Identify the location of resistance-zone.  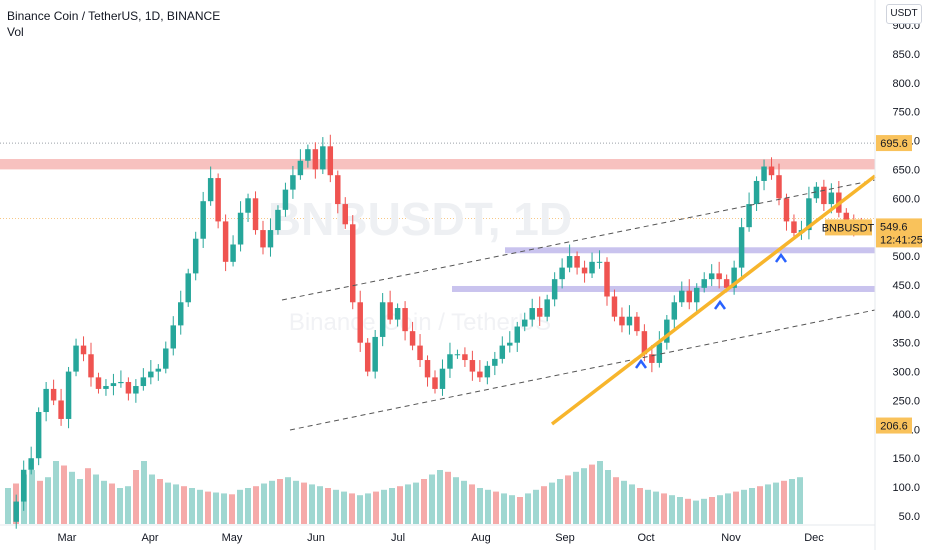
(437, 164).